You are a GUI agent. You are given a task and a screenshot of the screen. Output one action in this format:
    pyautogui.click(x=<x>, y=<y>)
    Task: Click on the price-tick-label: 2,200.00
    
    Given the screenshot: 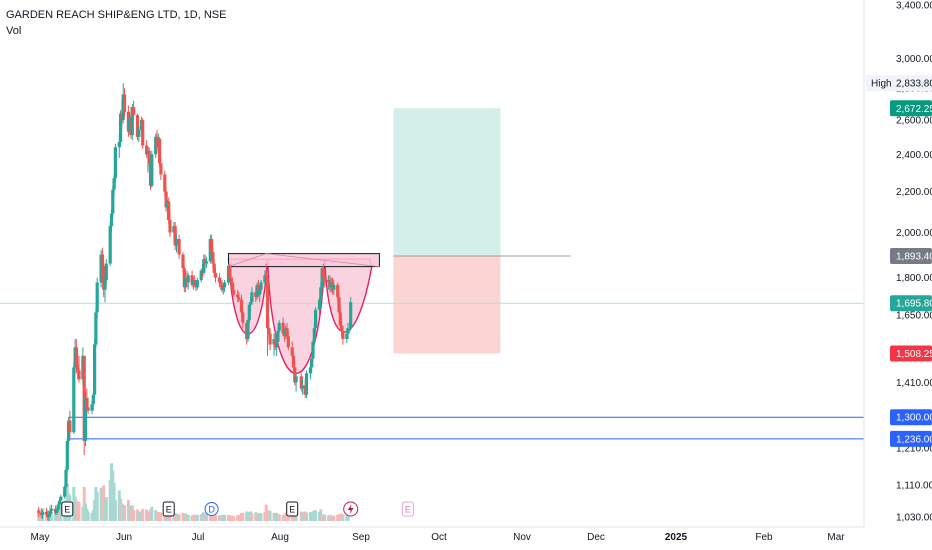 What is the action you would take?
    pyautogui.click(x=914, y=192)
    